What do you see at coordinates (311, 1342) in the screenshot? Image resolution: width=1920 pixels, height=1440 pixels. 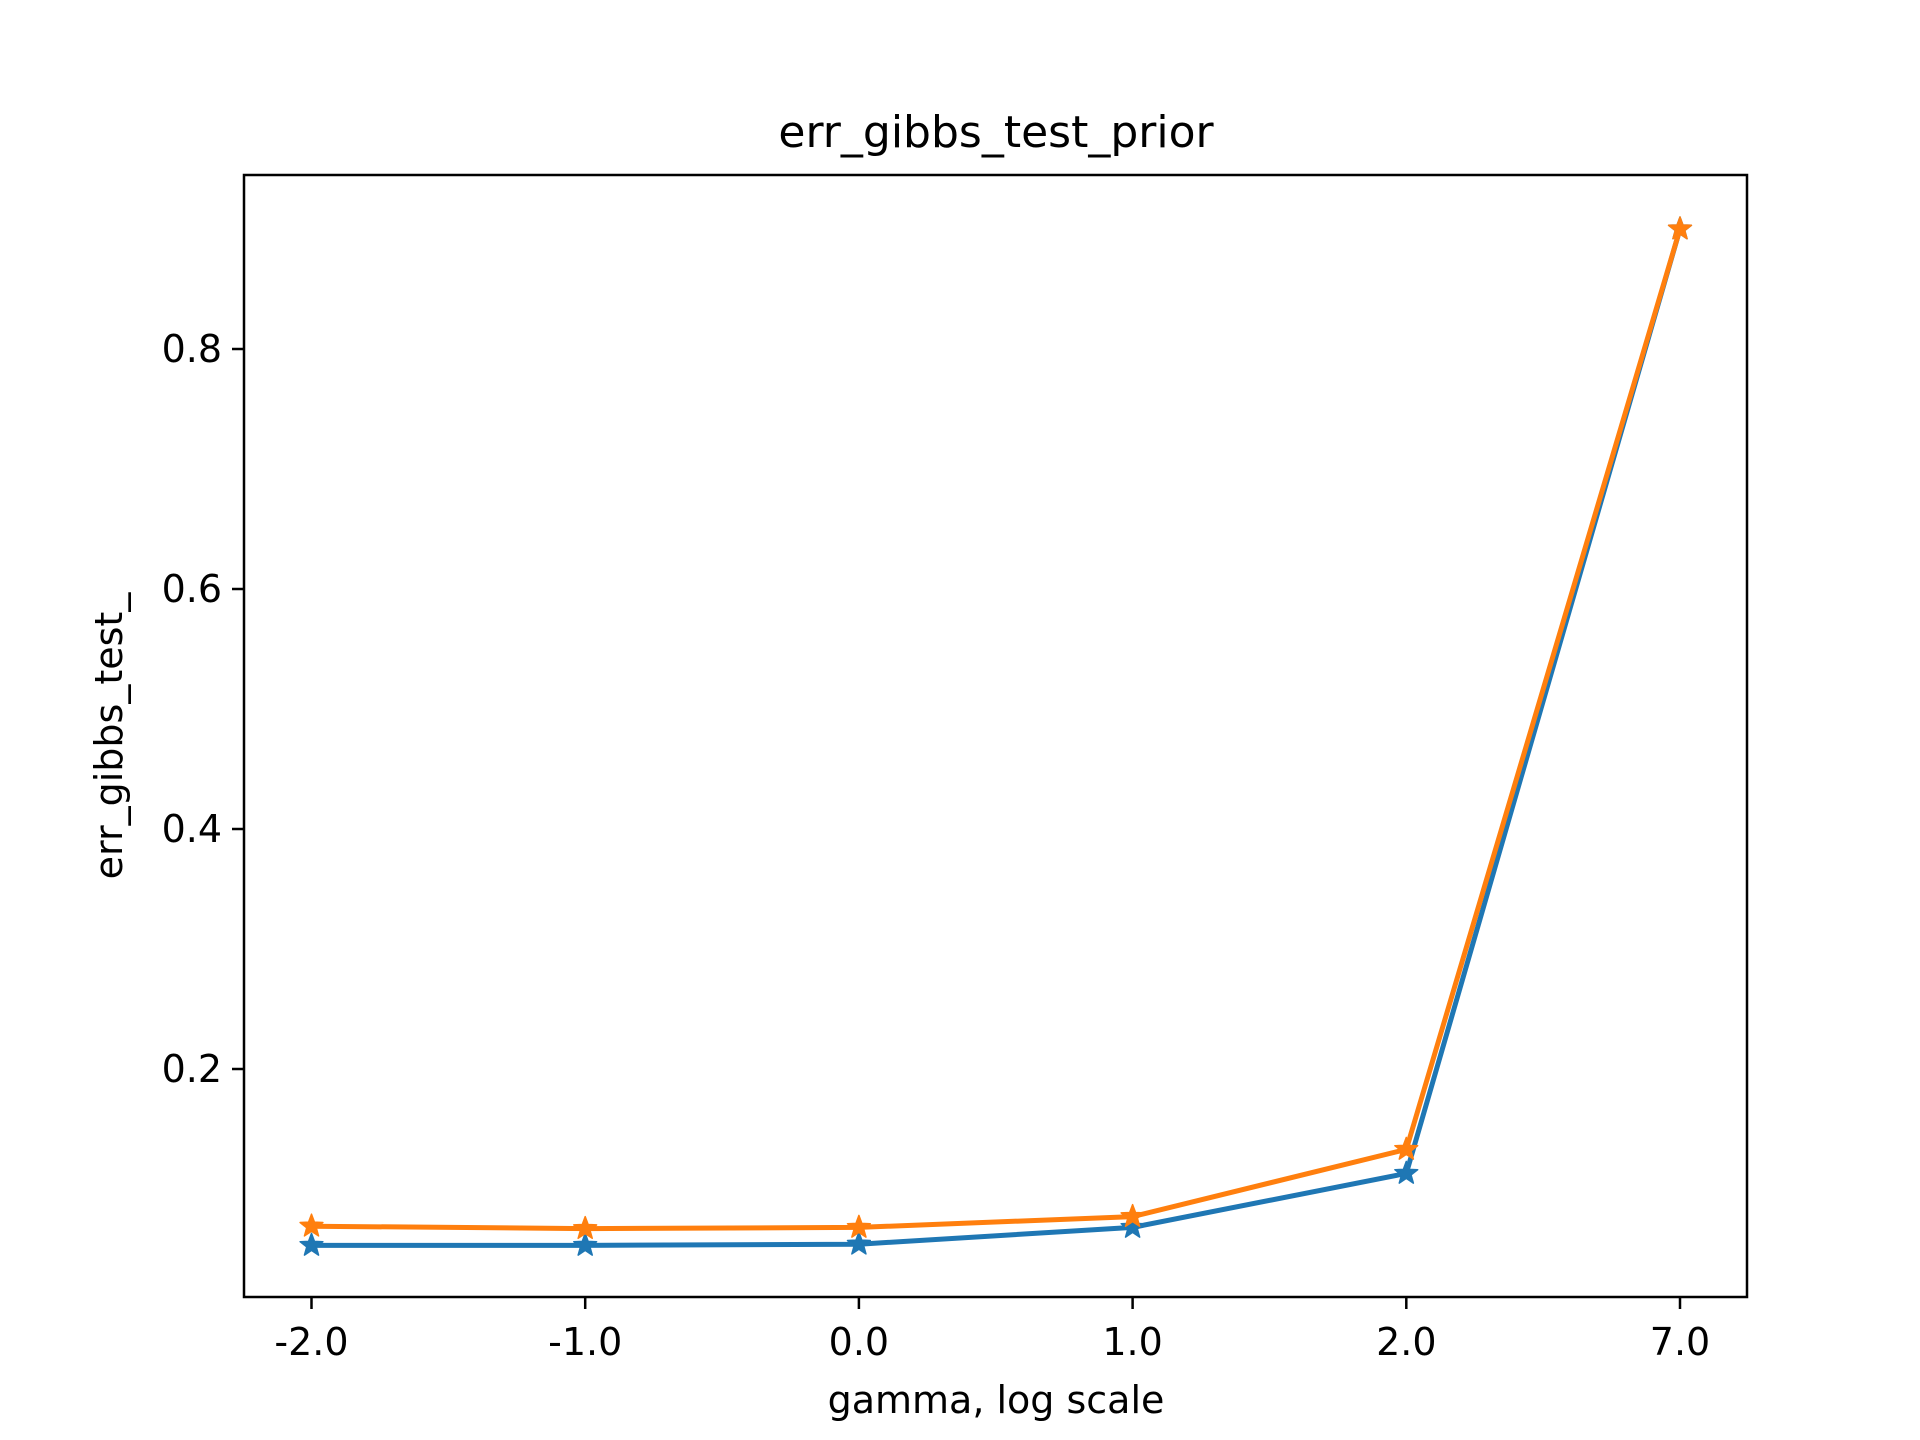 I see `x-tick-label: -2.0` at bounding box center [311, 1342].